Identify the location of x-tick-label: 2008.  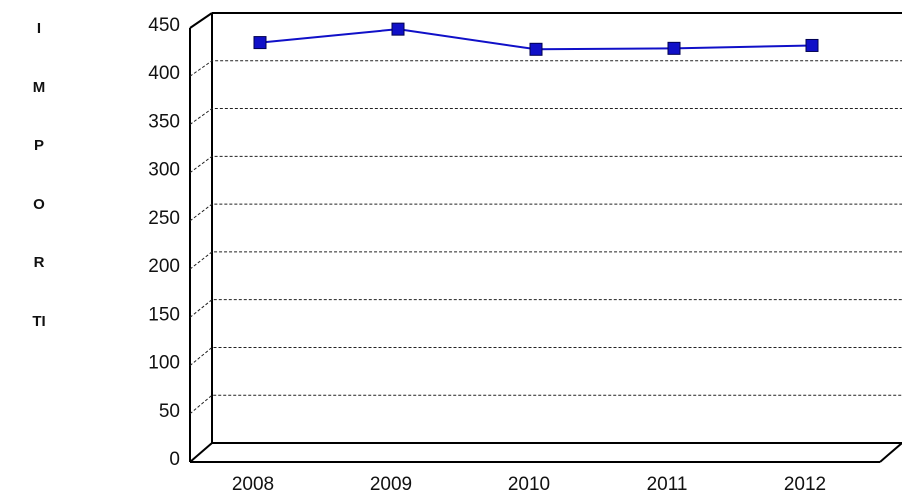
(253, 484).